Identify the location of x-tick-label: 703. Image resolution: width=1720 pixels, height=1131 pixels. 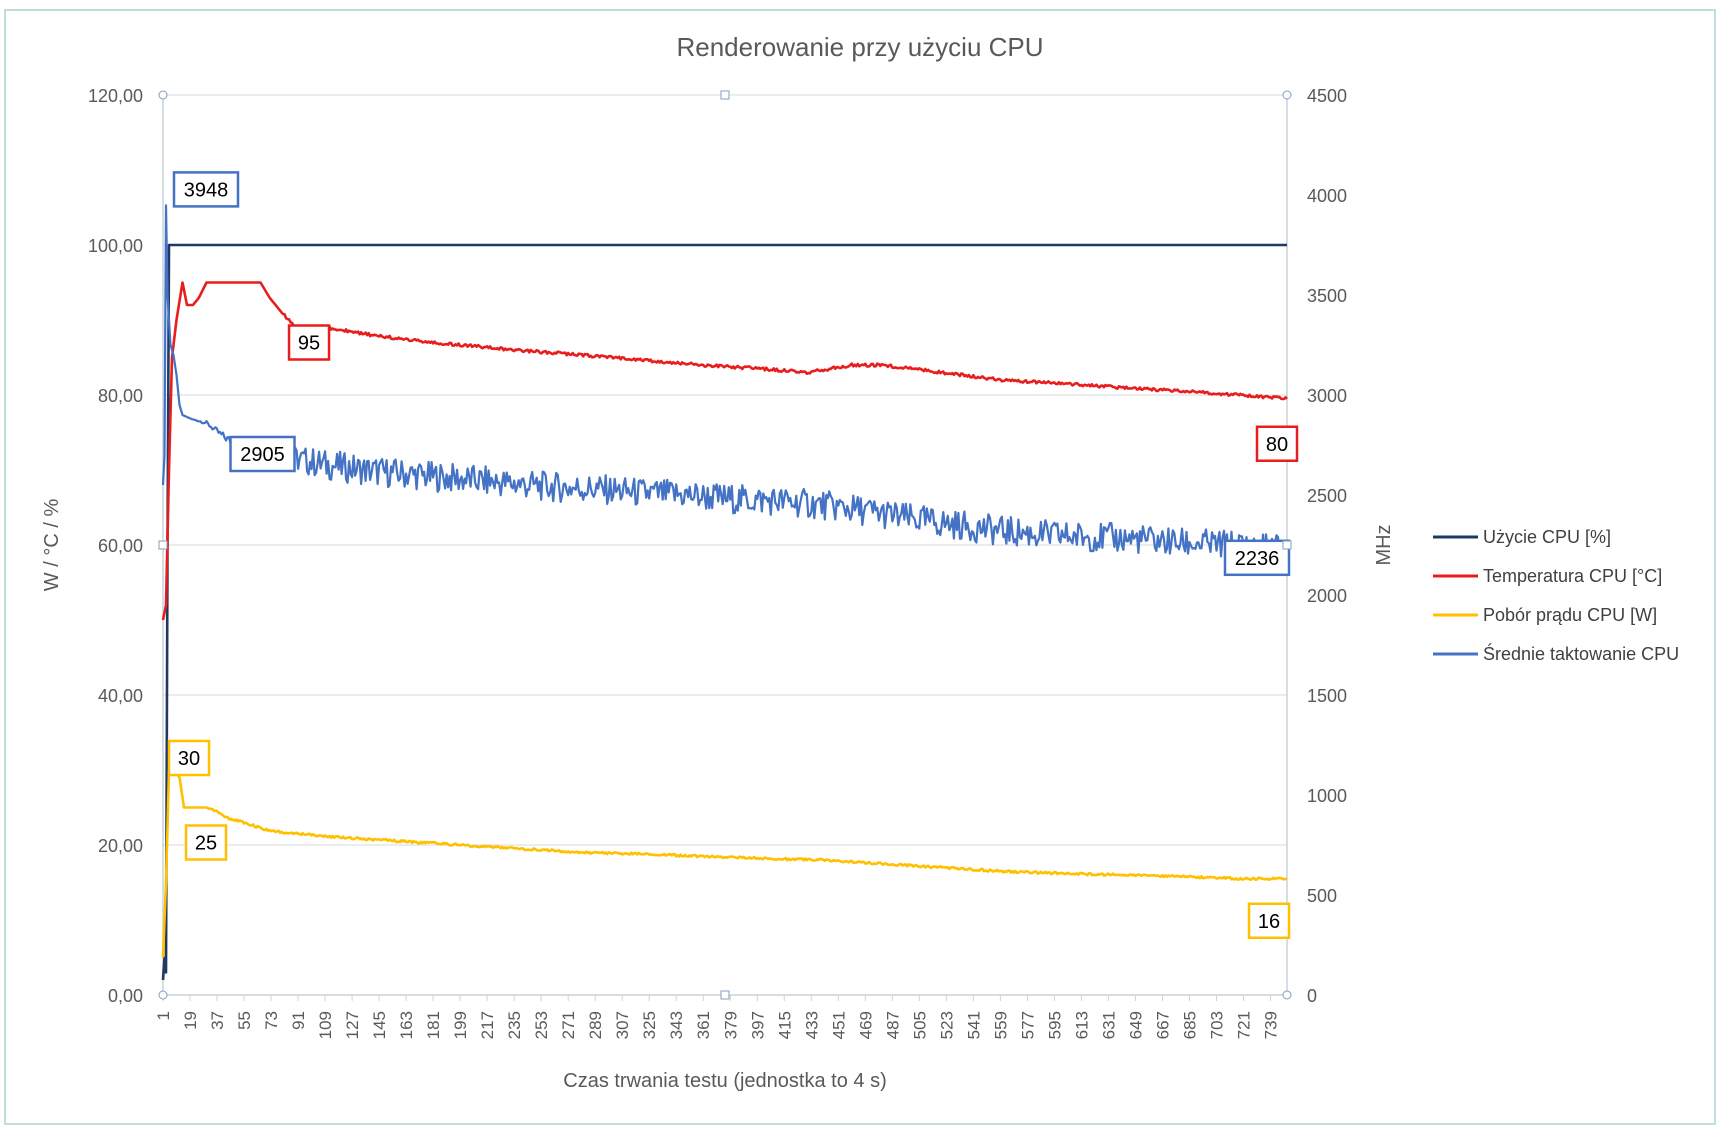
(1216, 1025).